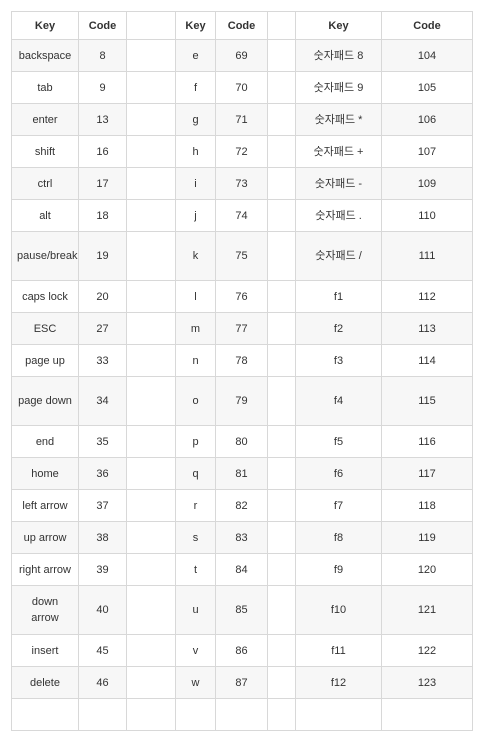 Image resolution: width=483 pixels, height=731 pixels. Describe the element at coordinates (195, 215) in the screenshot. I see `key-cell: j` at that location.